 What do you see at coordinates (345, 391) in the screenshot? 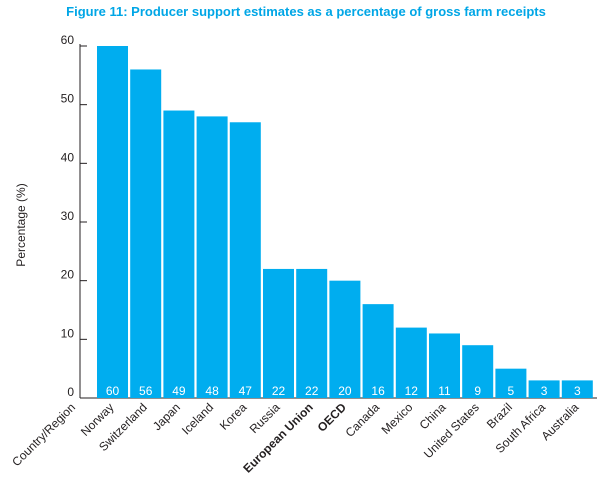
I see `data-label: 20` at bounding box center [345, 391].